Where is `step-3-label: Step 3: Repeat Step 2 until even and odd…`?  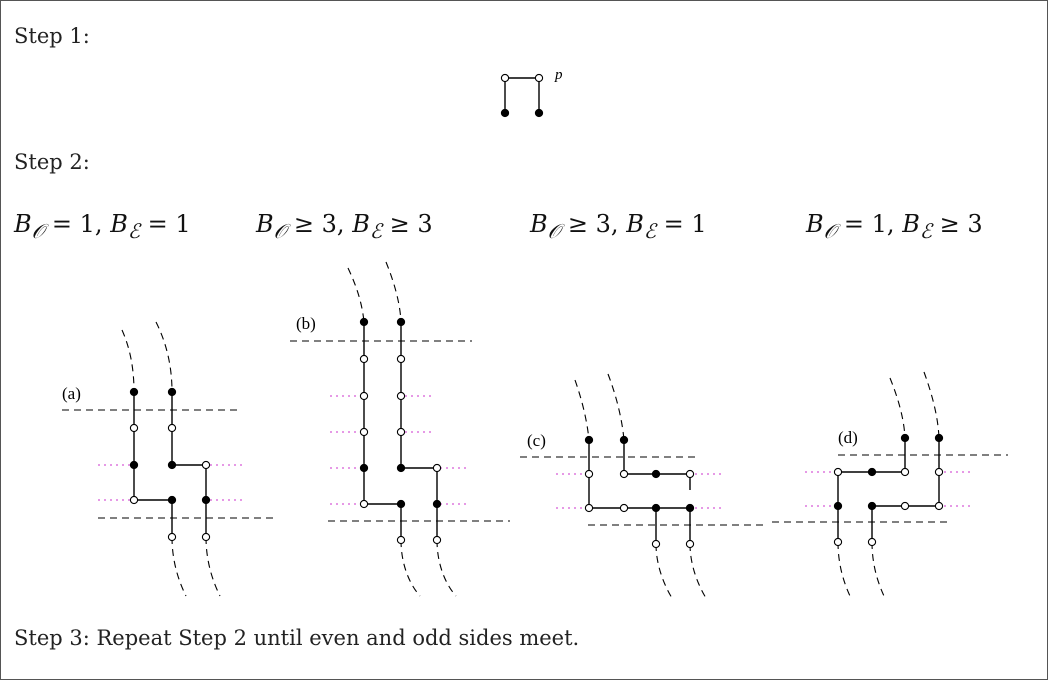
step-3-label: Step 3: Repeat Step 2 until even and odd… is located at coordinates (297, 638).